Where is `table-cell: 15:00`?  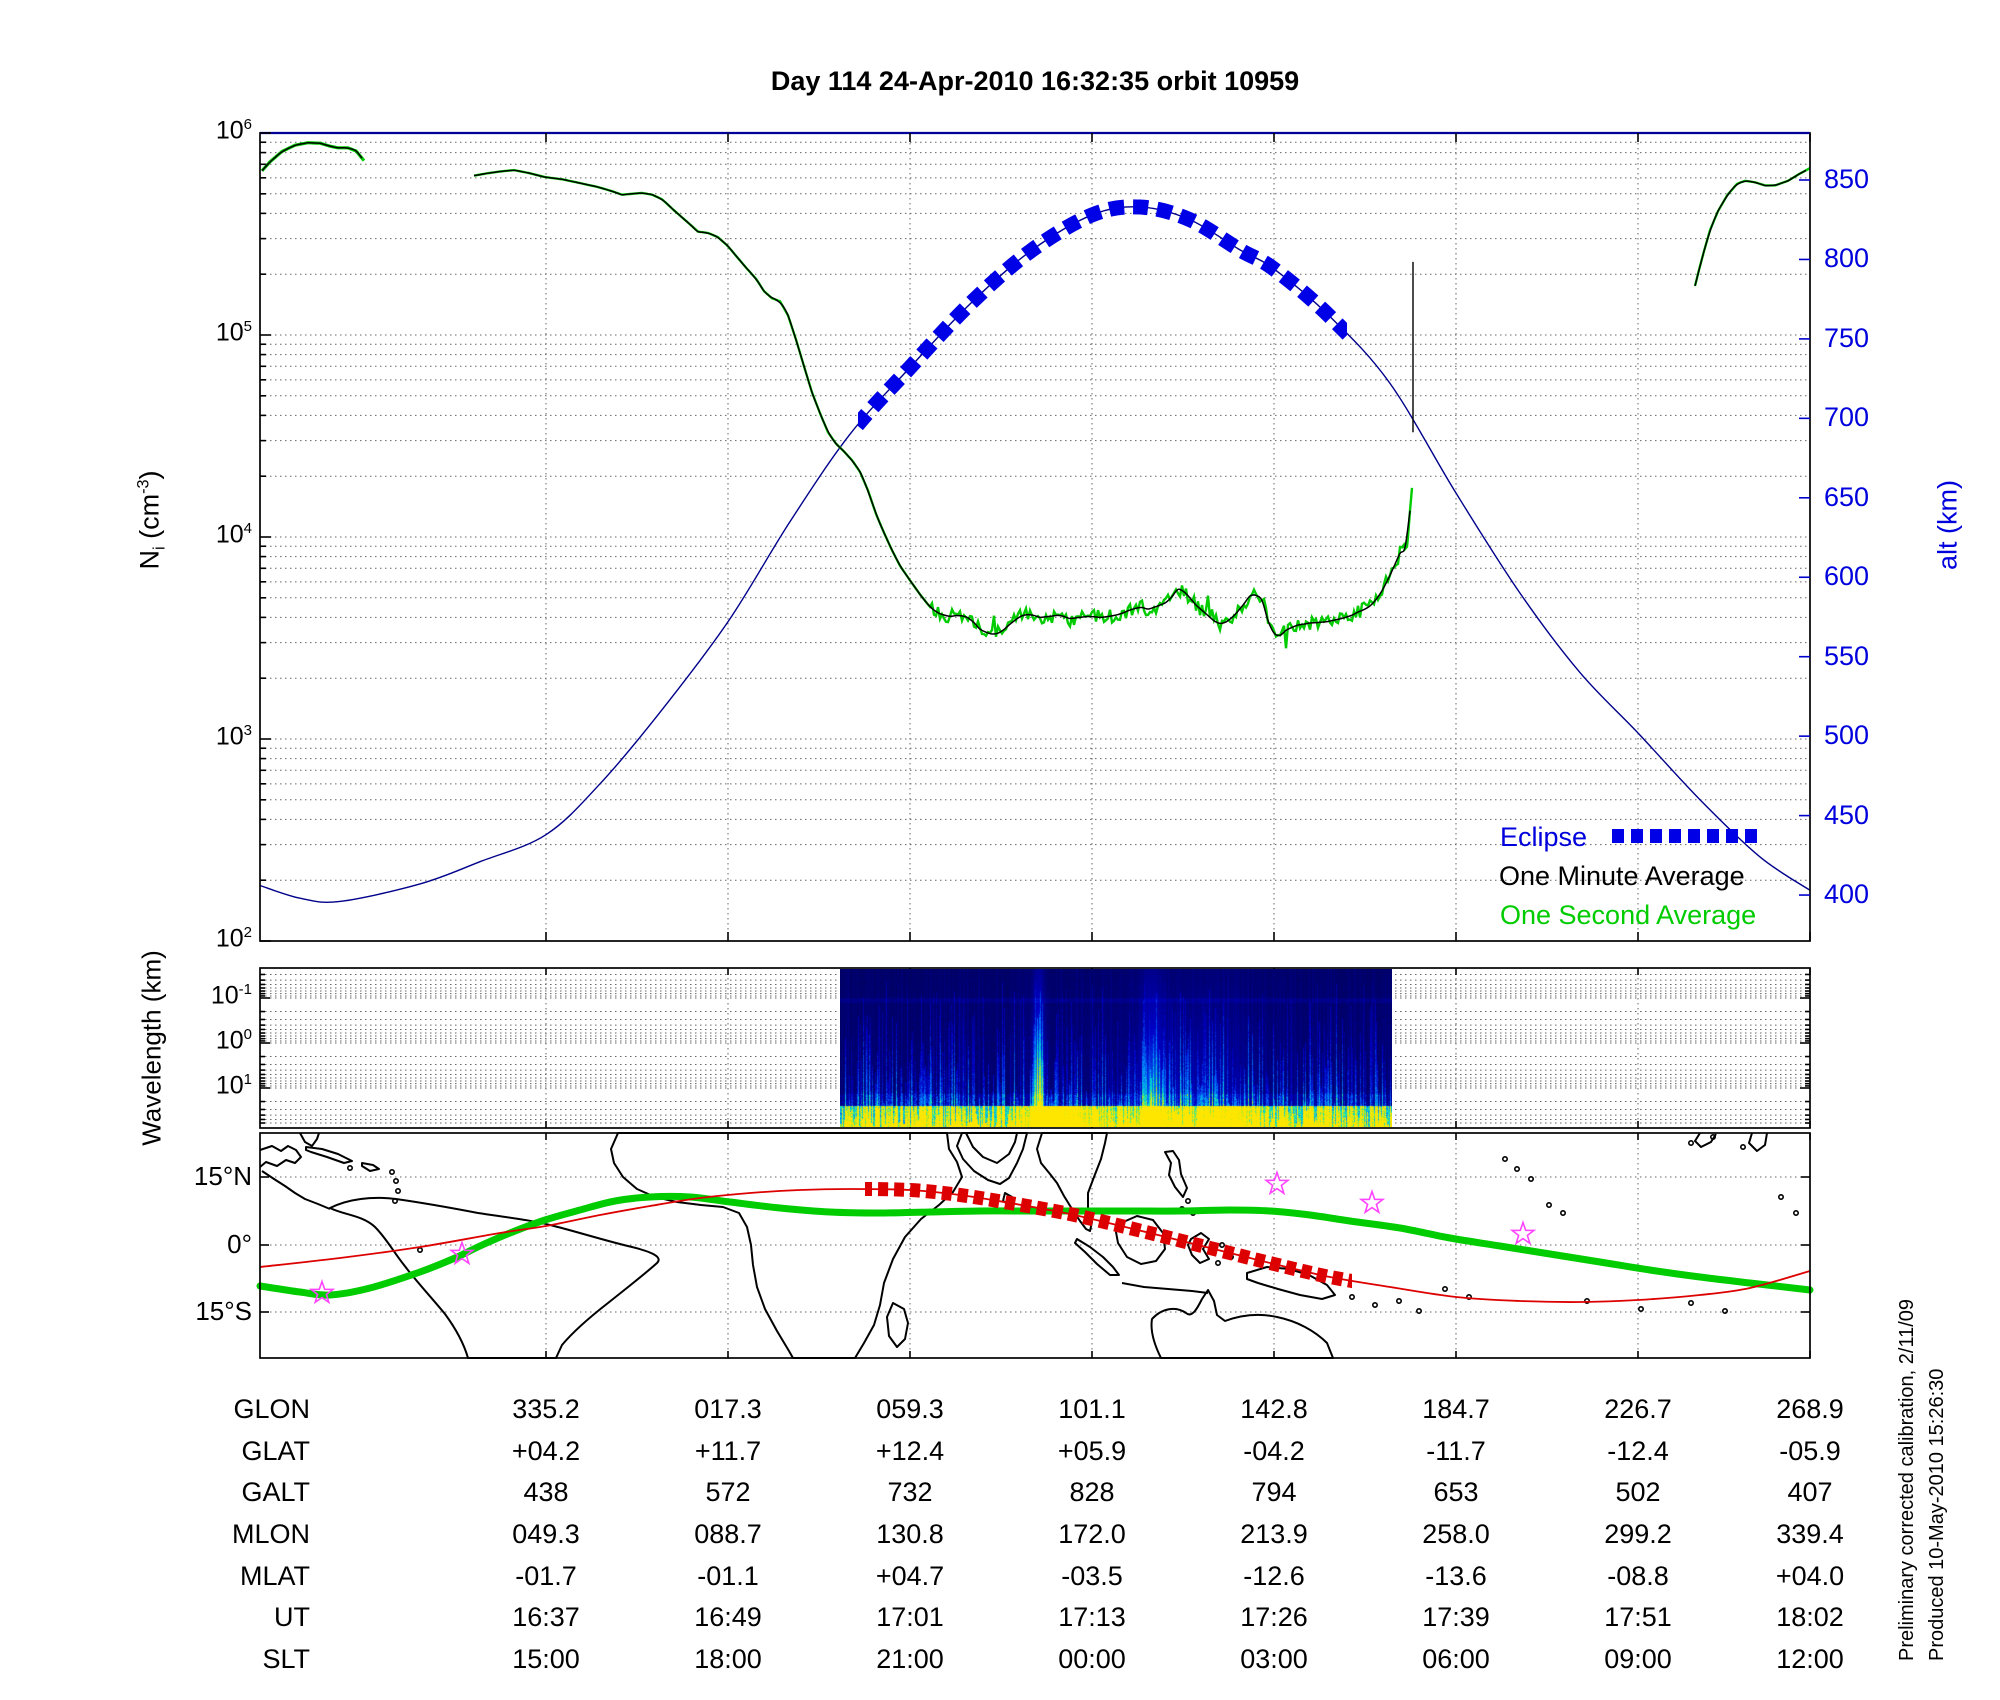 table-cell: 15:00 is located at coordinates (546, 1659).